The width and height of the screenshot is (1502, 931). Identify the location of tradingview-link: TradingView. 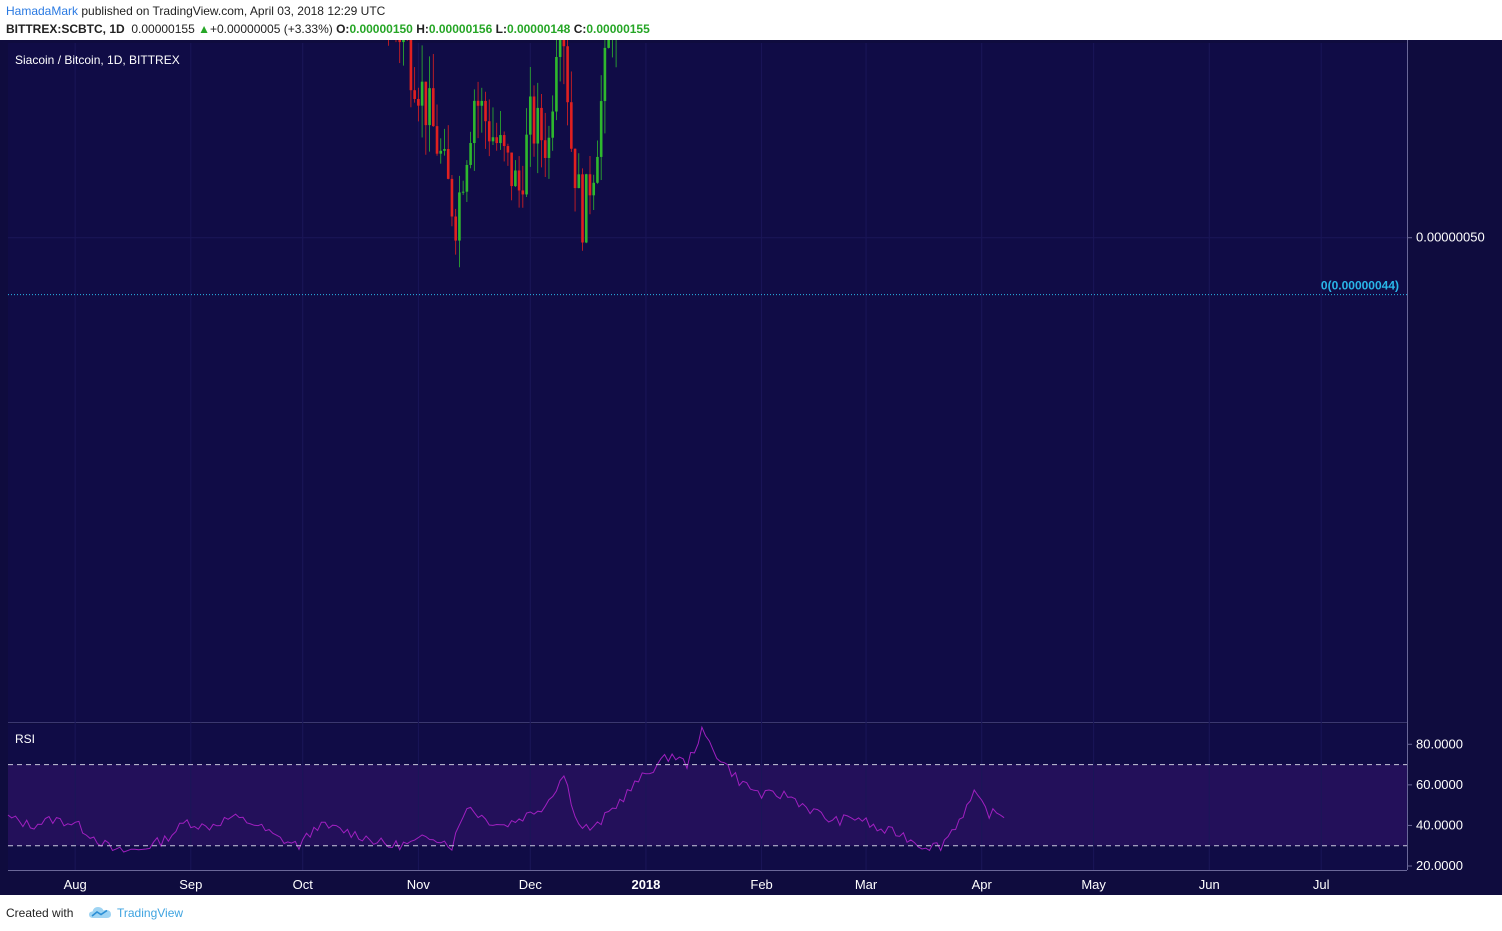
(150, 913).